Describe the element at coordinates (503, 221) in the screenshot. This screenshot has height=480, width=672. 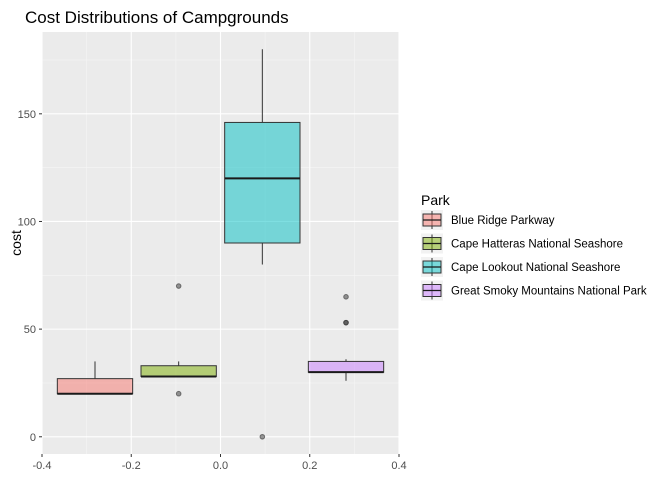
I see `legend-label: Blue Ridge Parkway` at that location.